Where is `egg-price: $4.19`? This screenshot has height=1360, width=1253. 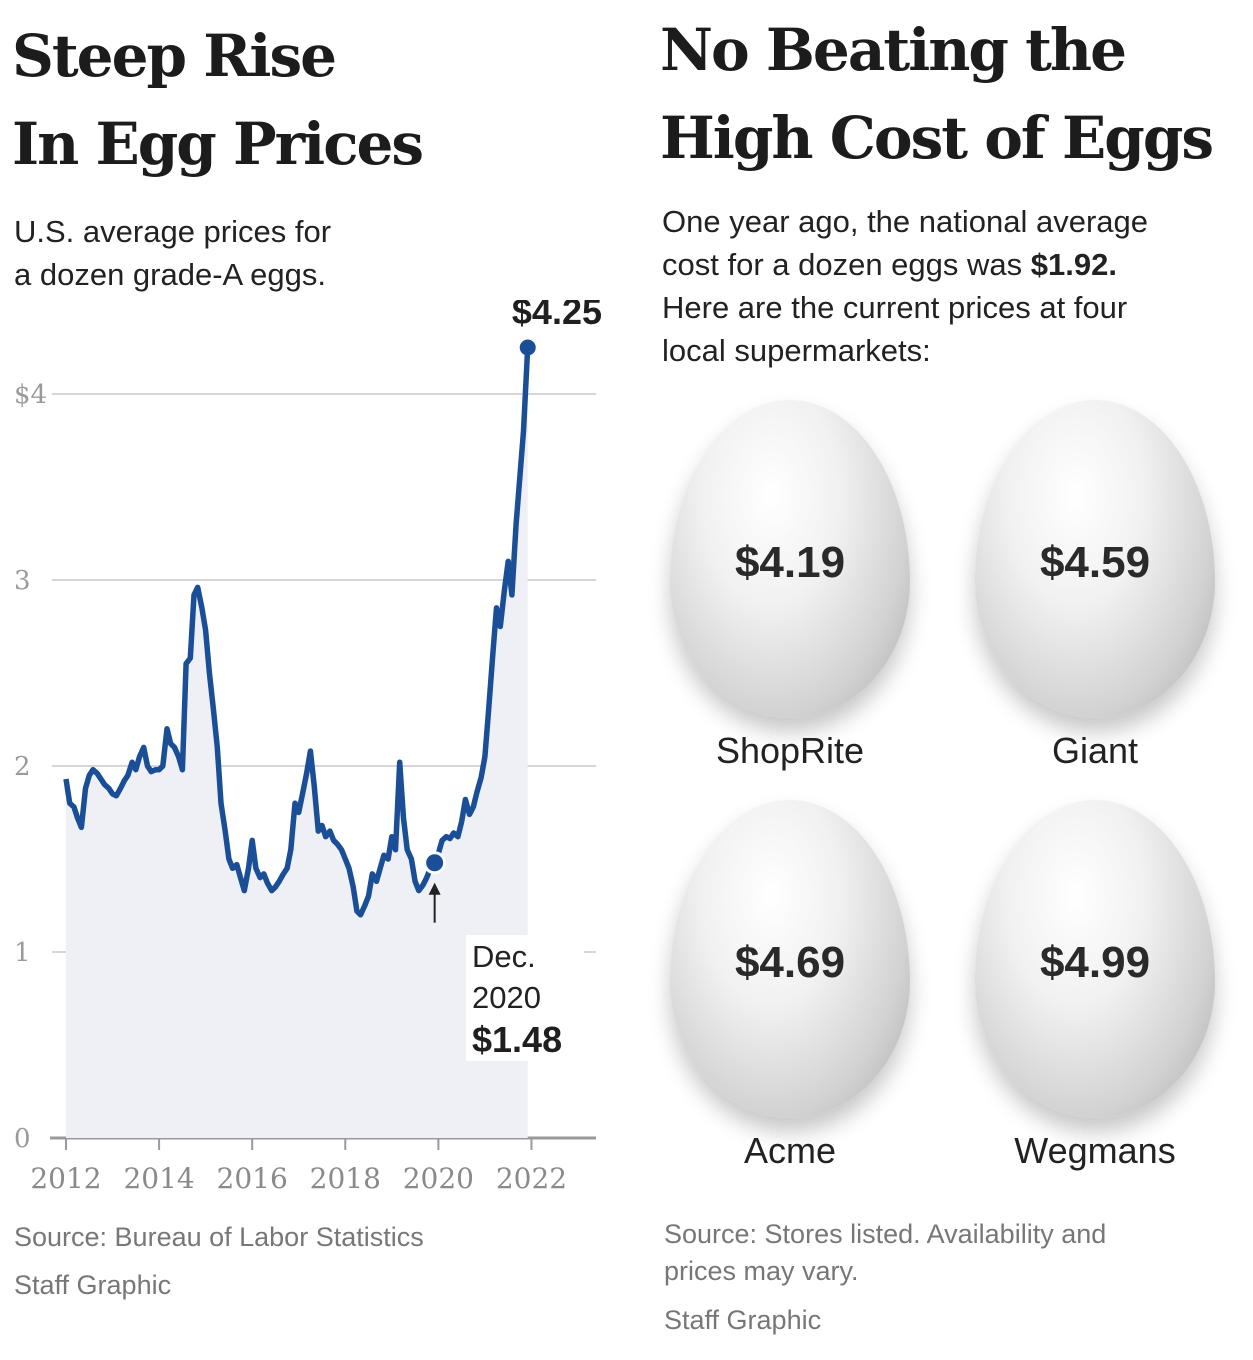
egg-price: $4.19 is located at coordinates (790, 562).